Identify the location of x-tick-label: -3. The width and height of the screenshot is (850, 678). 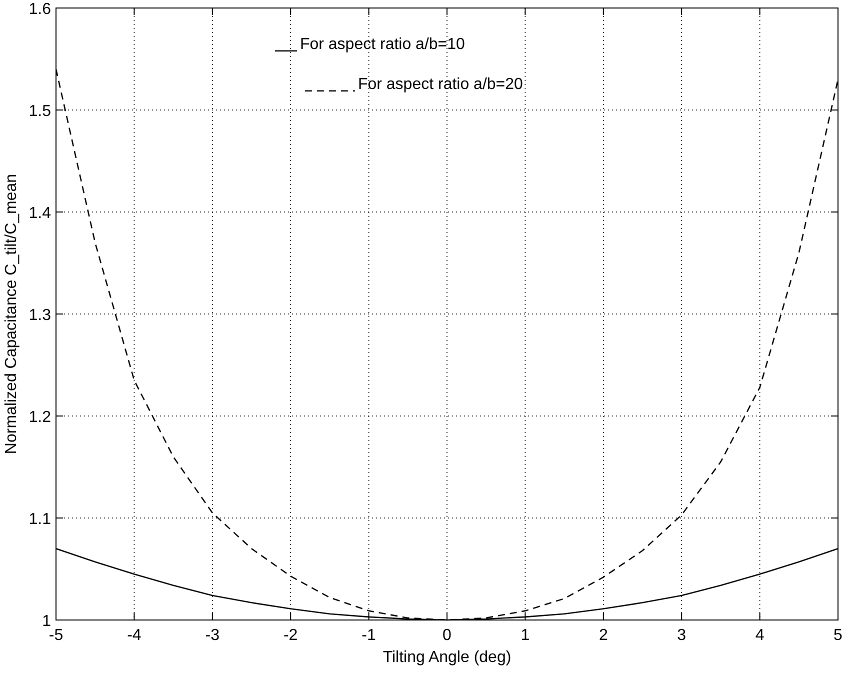
(212, 635).